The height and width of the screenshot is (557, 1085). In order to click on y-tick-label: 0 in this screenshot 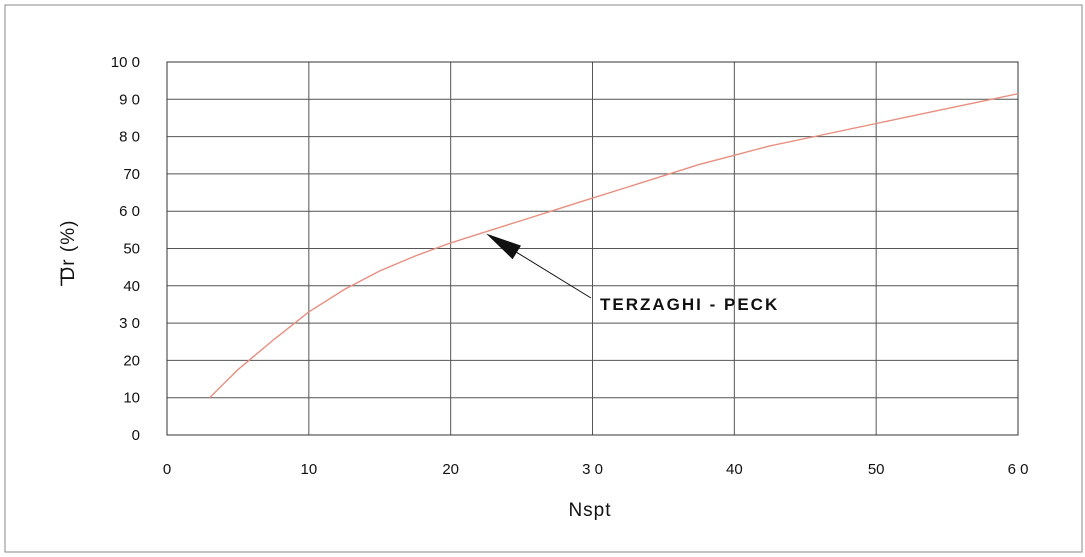, I will do `click(136, 435)`.